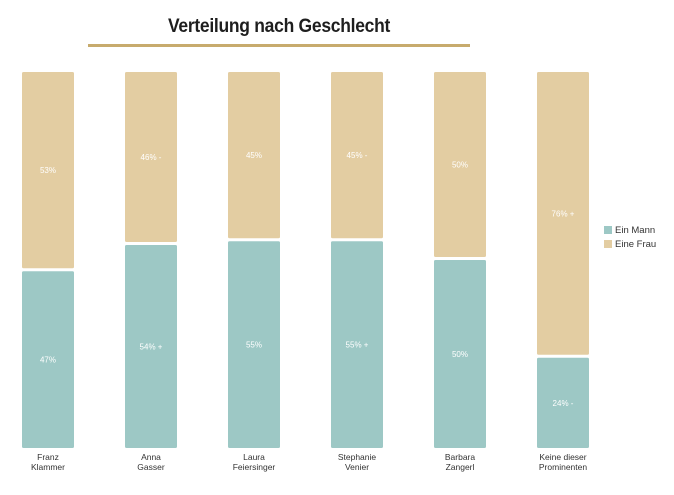  What do you see at coordinates (254, 462) in the screenshot?
I see `category-label-2: Laura Feiersinger` at bounding box center [254, 462].